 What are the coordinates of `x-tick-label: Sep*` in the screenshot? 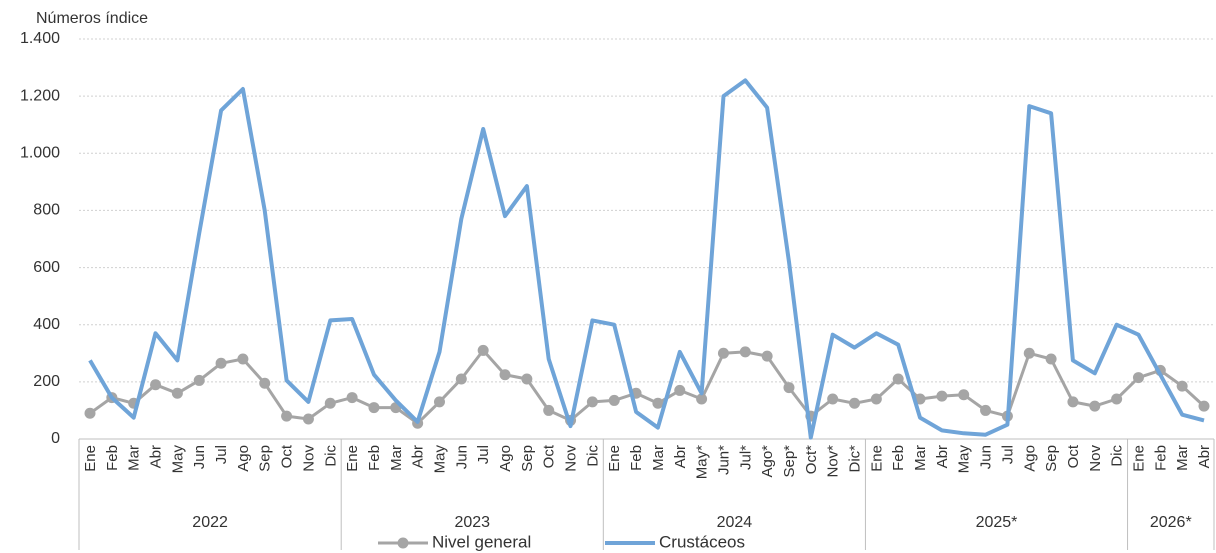 It's located at (789, 461).